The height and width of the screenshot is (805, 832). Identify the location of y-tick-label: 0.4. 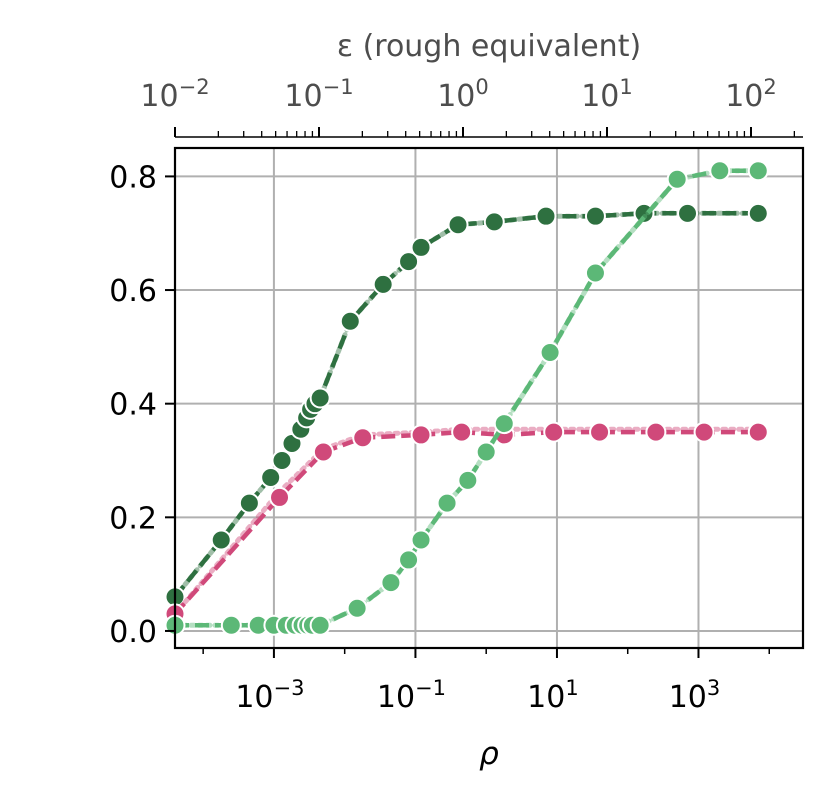
(133, 405).